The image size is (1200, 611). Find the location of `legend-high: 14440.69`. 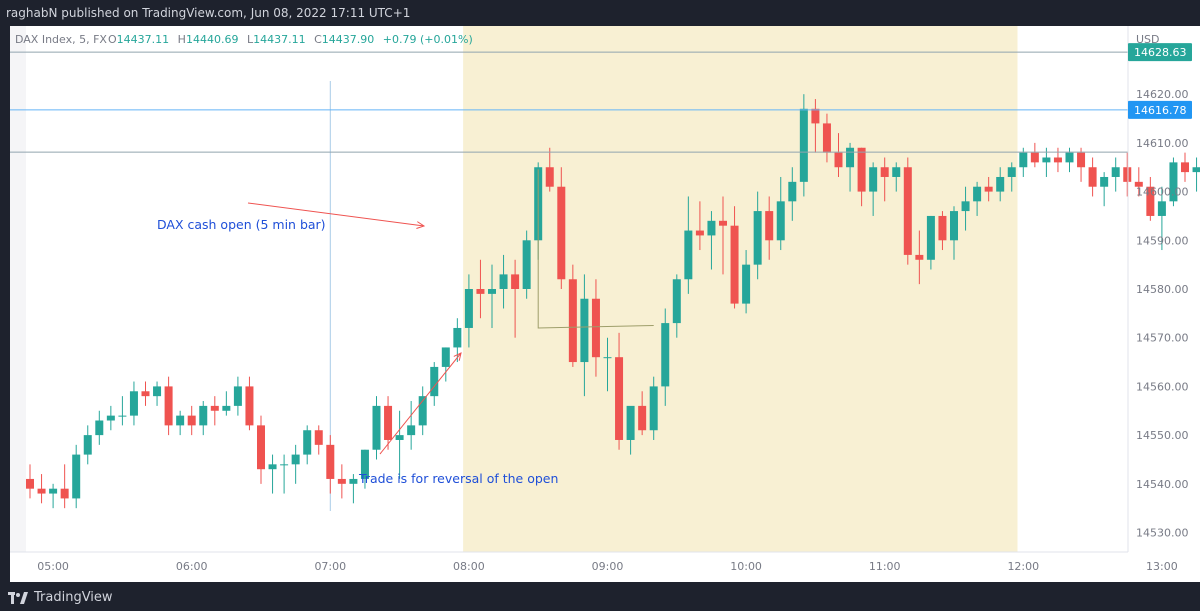

legend-high: 14440.69 is located at coordinates (212, 39).